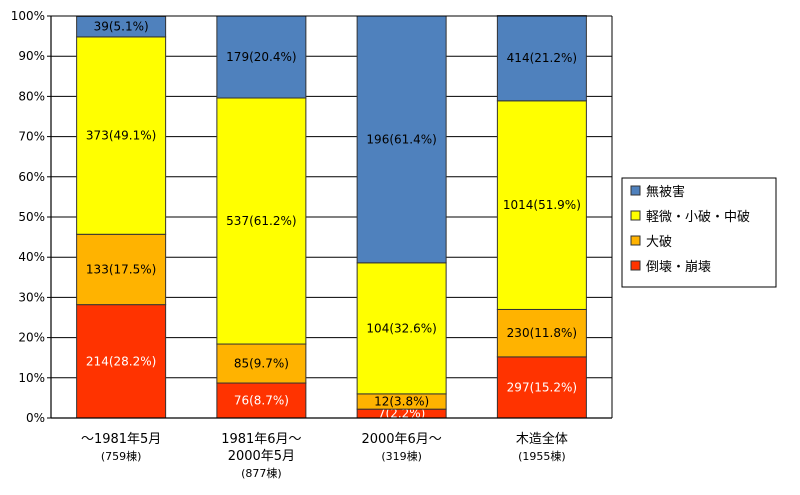 The height and width of the screenshot is (495, 800). What do you see at coordinates (261, 221) in the screenshot?
I see `data-label: 537(61.2%)` at bounding box center [261, 221].